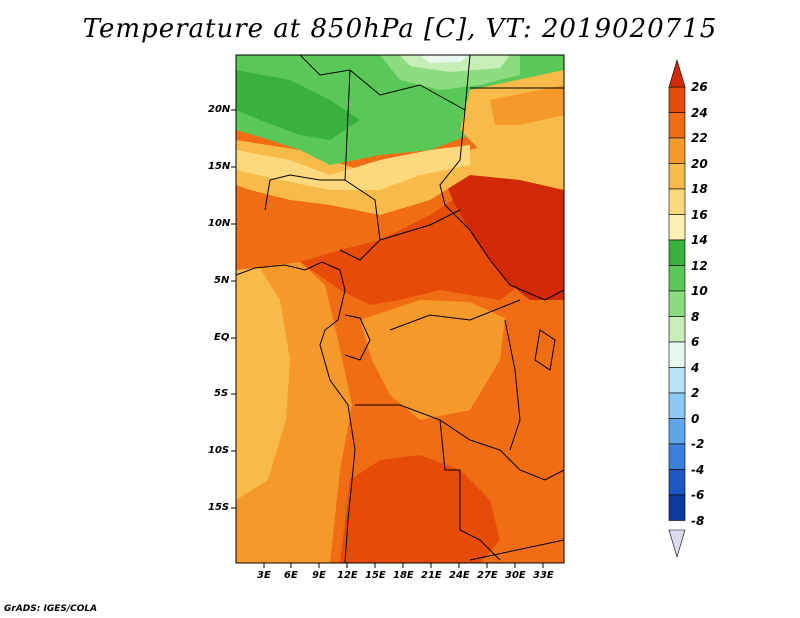  I want to click on colorbar-label: 22, so click(699, 138).